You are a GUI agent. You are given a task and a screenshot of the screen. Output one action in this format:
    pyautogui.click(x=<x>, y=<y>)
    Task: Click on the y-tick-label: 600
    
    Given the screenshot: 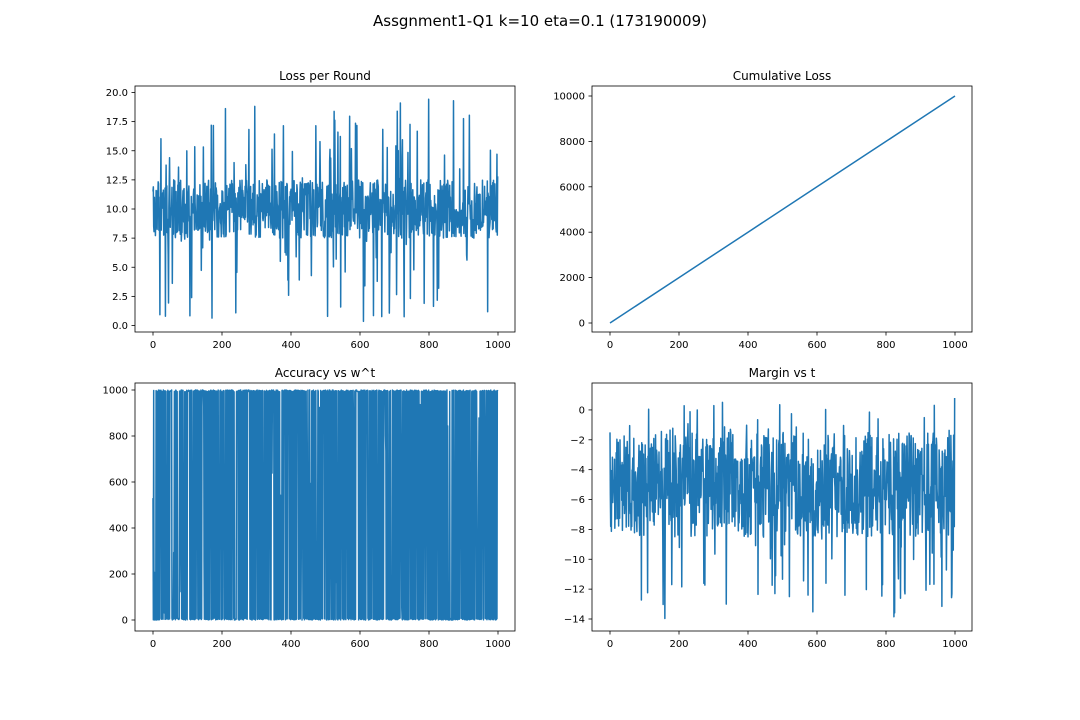 What is the action you would take?
    pyautogui.click(x=118, y=483)
    